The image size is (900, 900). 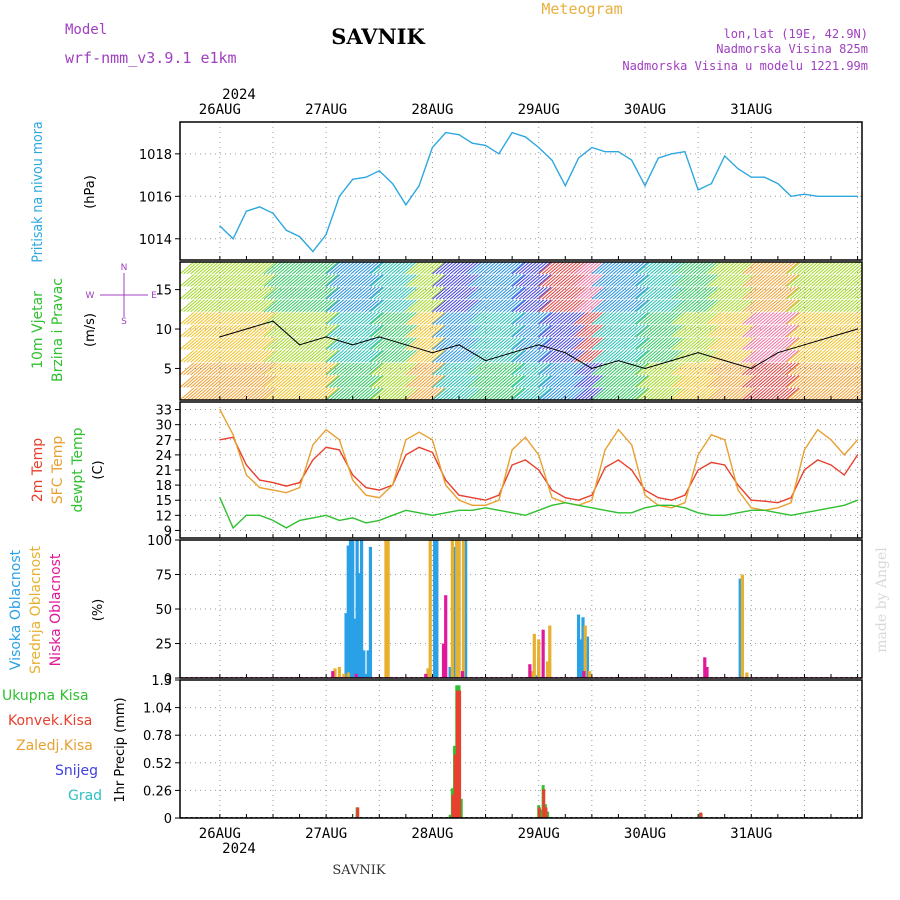 What do you see at coordinates (38, 470) in the screenshot?
I see `temp-2m-title: 2m Temp` at bounding box center [38, 470].